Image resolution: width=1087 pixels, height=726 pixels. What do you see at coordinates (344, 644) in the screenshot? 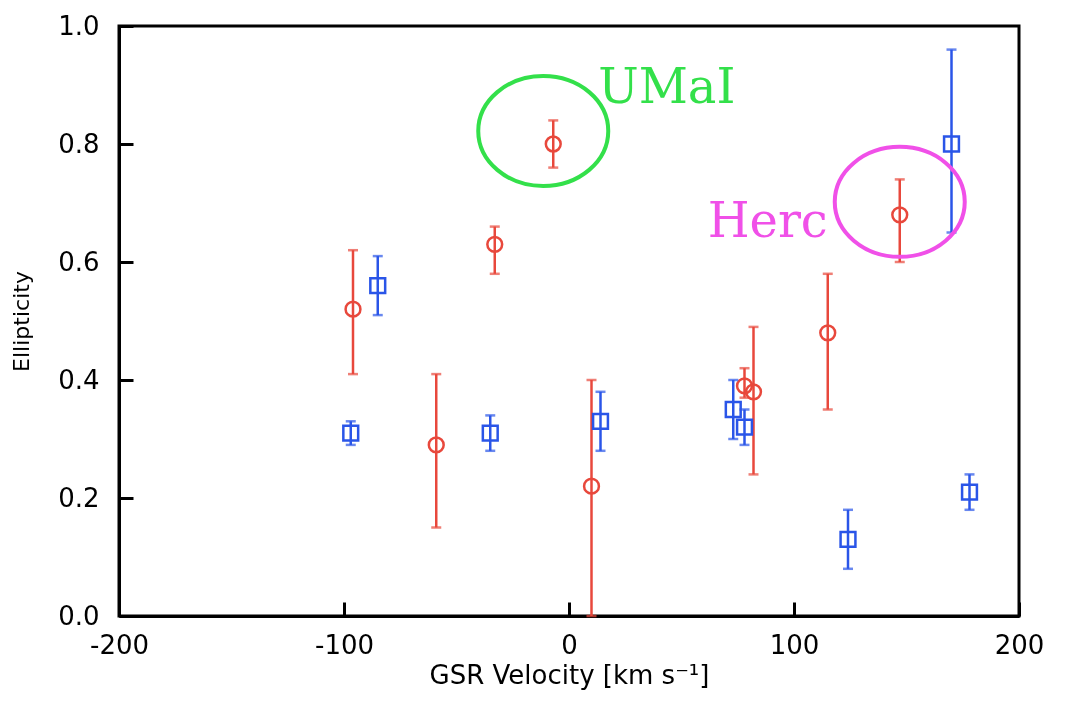
I see `x-tick-label: -100` at bounding box center [344, 644].